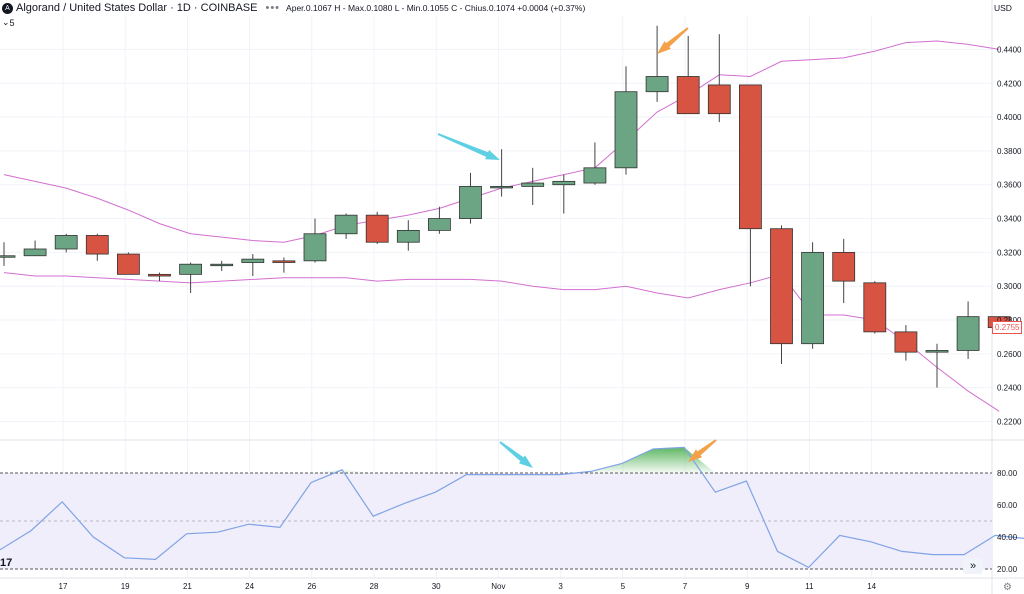  I want to click on price-tick-label: 0.2200, so click(1009, 422).